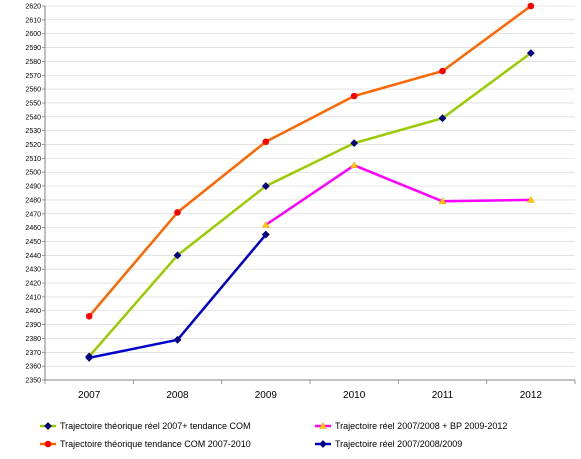 The width and height of the screenshot is (581, 459). I want to click on y-tick-label: 2380, so click(33, 339).